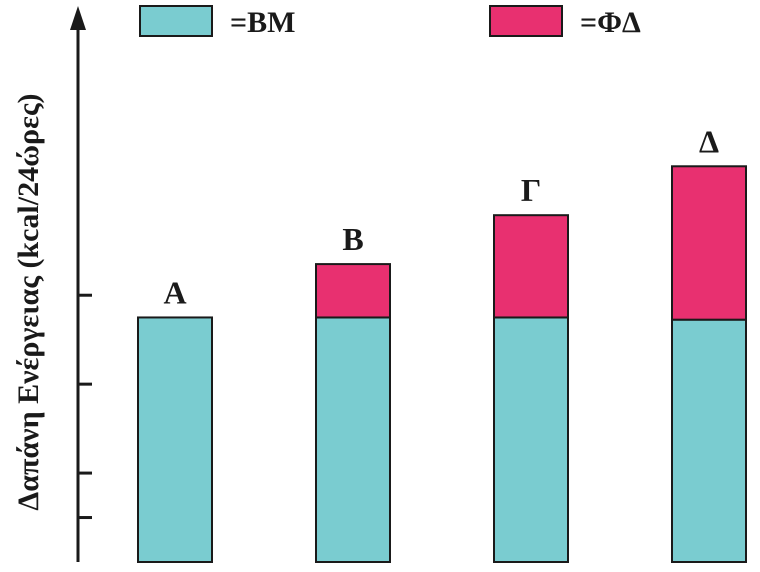  What do you see at coordinates (531, 190) in the screenshot?
I see `bar-label-3: Γ` at bounding box center [531, 190].